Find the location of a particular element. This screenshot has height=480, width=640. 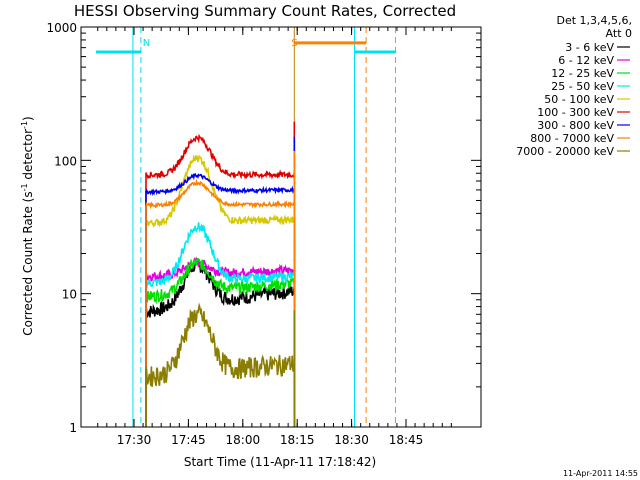

x-tick-label: 18:15 is located at coordinates (297, 440).